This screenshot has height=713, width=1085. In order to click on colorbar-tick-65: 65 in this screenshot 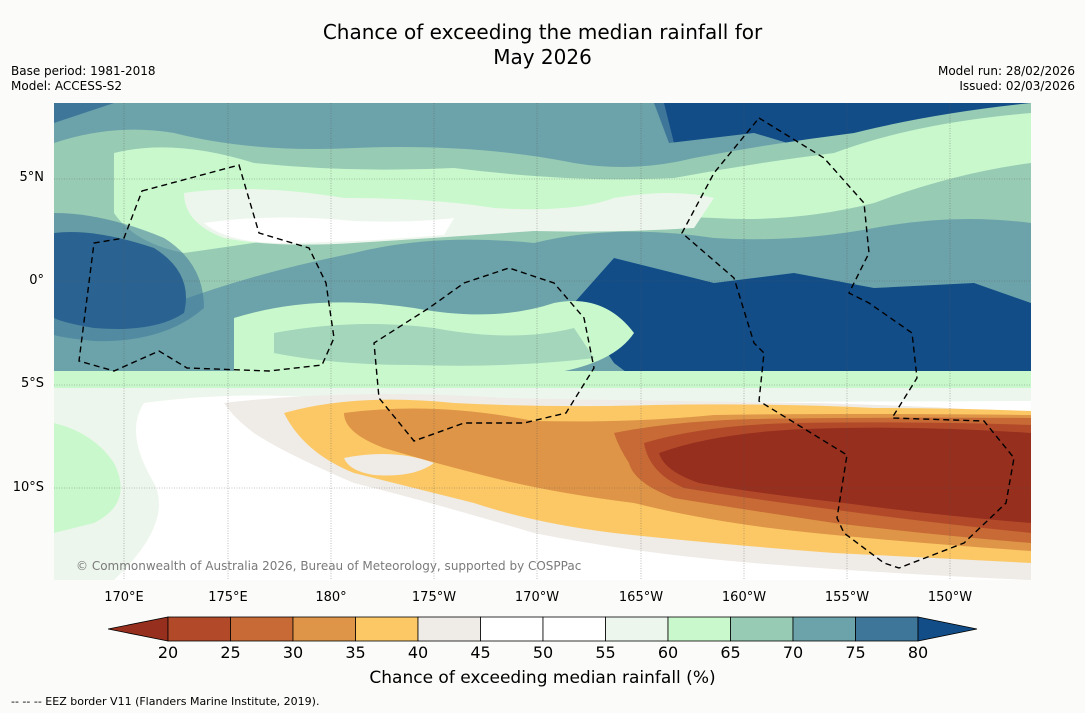, I will do `click(730, 652)`.